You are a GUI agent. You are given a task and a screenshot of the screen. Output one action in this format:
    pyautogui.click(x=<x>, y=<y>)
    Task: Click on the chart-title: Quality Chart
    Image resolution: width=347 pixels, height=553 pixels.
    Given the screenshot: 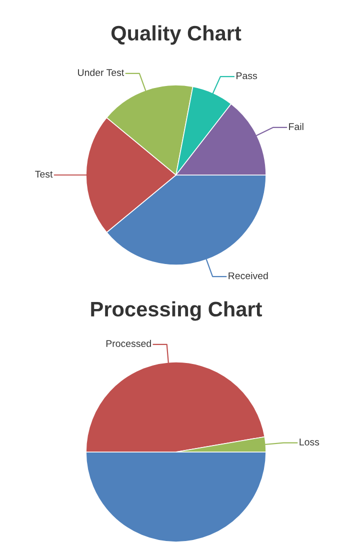 What is the action you would take?
    pyautogui.click(x=176, y=35)
    